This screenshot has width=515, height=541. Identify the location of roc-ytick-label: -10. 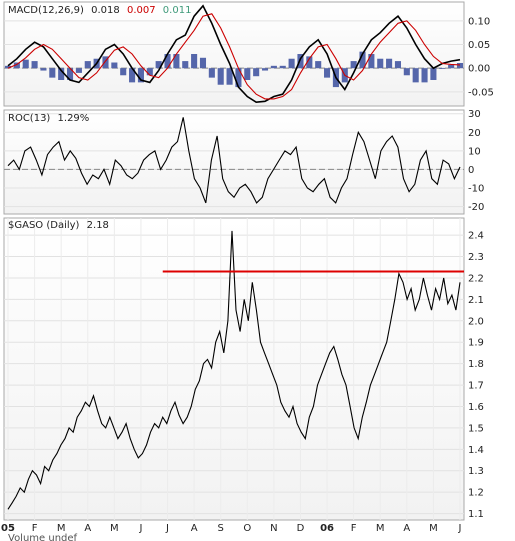
(476, 189).